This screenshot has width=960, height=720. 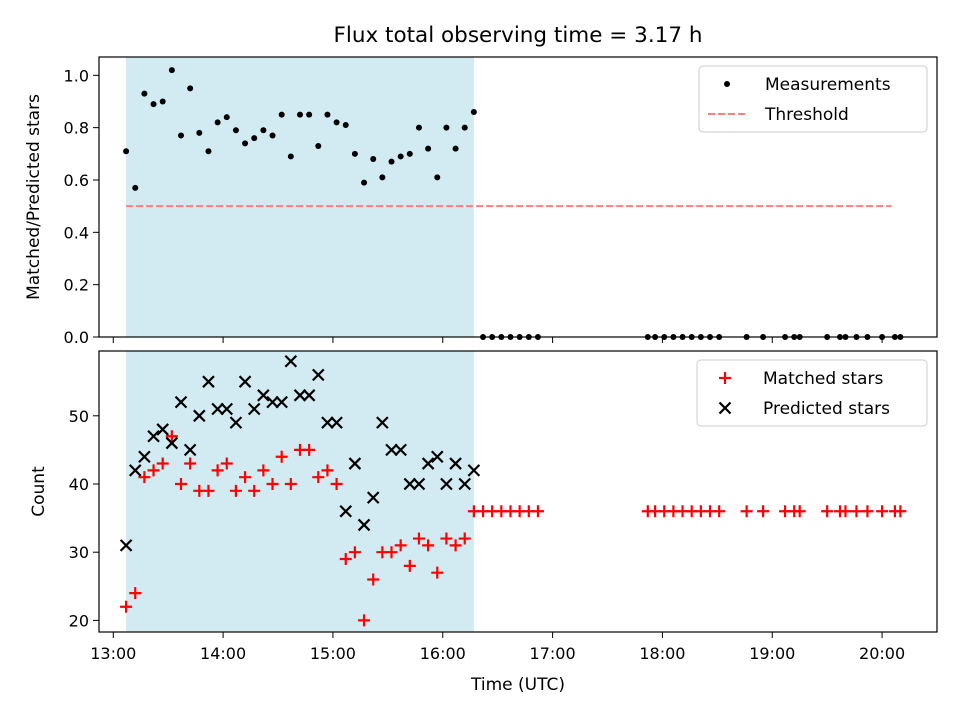 I want to click on legend: Measurements Threshold, so click(x=813, y=99).